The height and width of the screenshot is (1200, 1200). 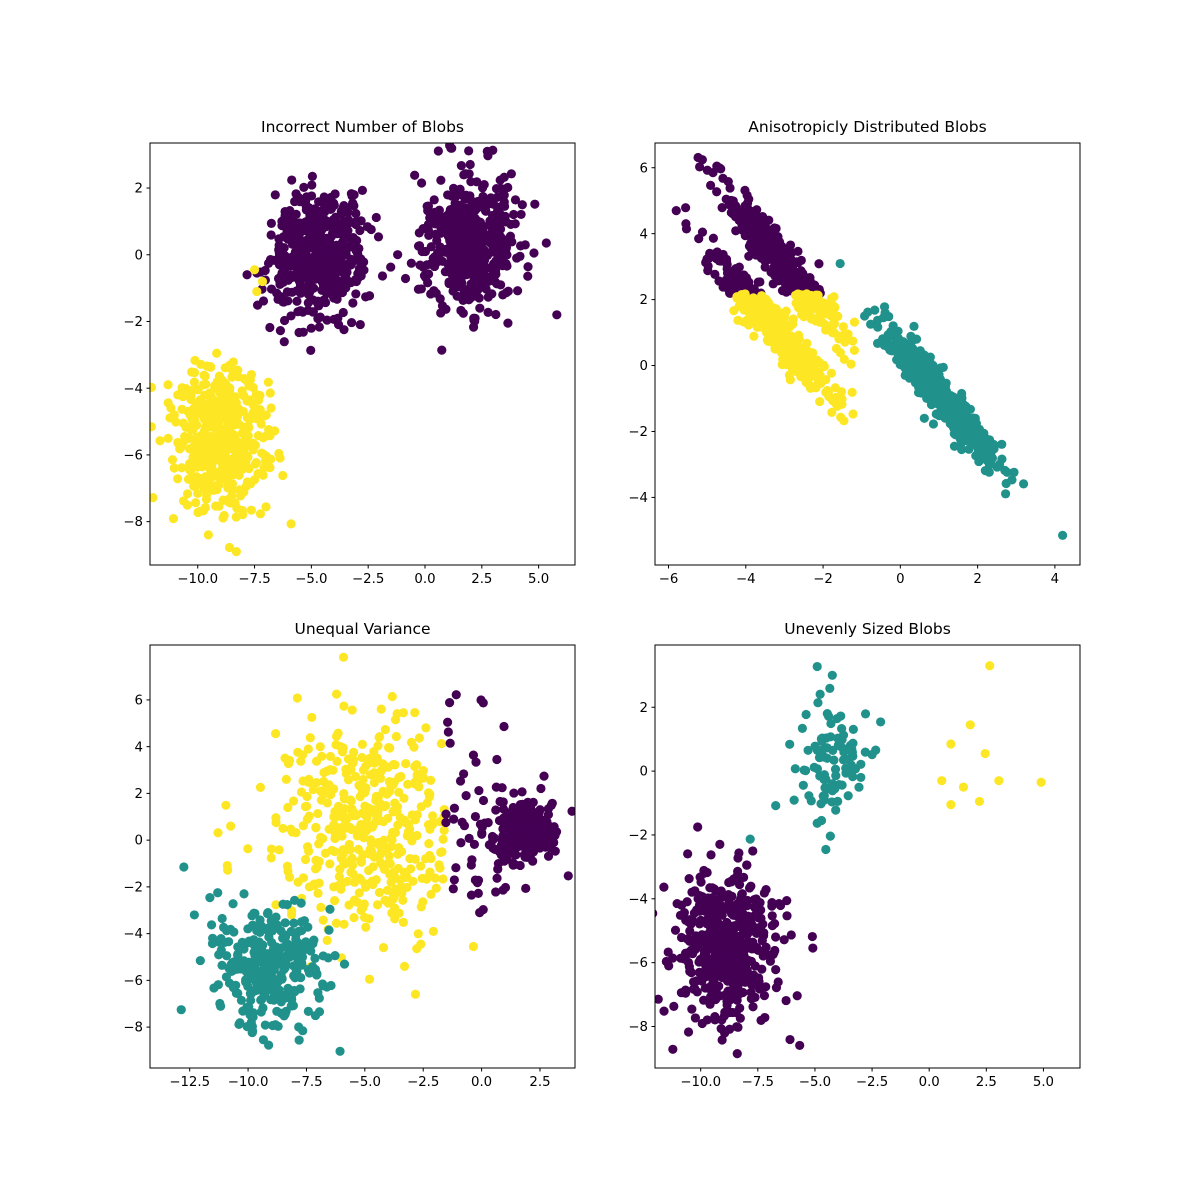 I want to click on plot-title-anisotropicly-distributed-blobs: Anisotropicly Distributed Blobs, so click(x=867, y=127).